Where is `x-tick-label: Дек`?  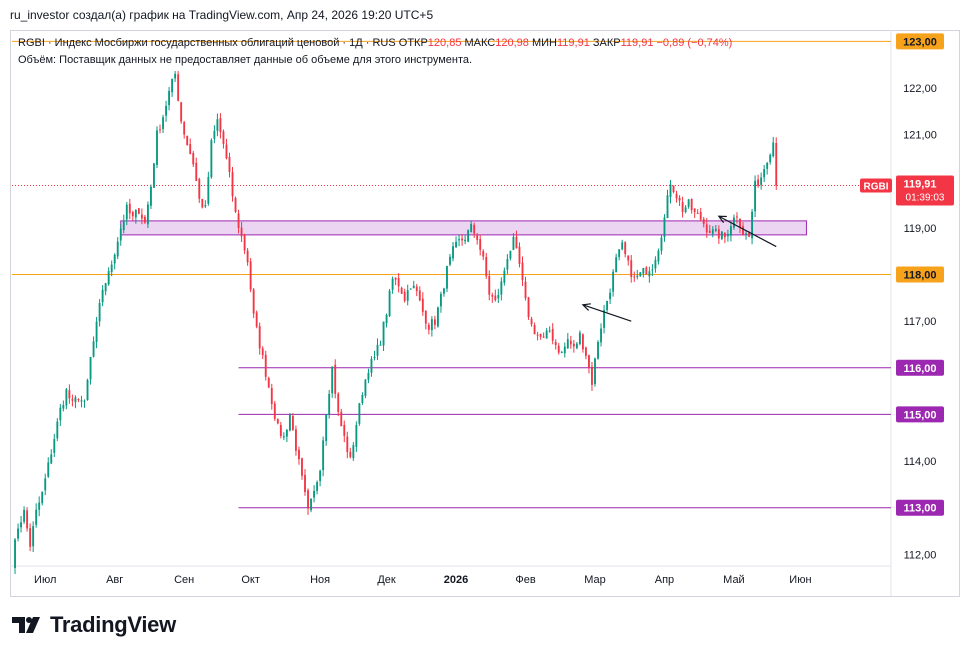 x-tick-label: Дек is located at coordinates (386, 580).